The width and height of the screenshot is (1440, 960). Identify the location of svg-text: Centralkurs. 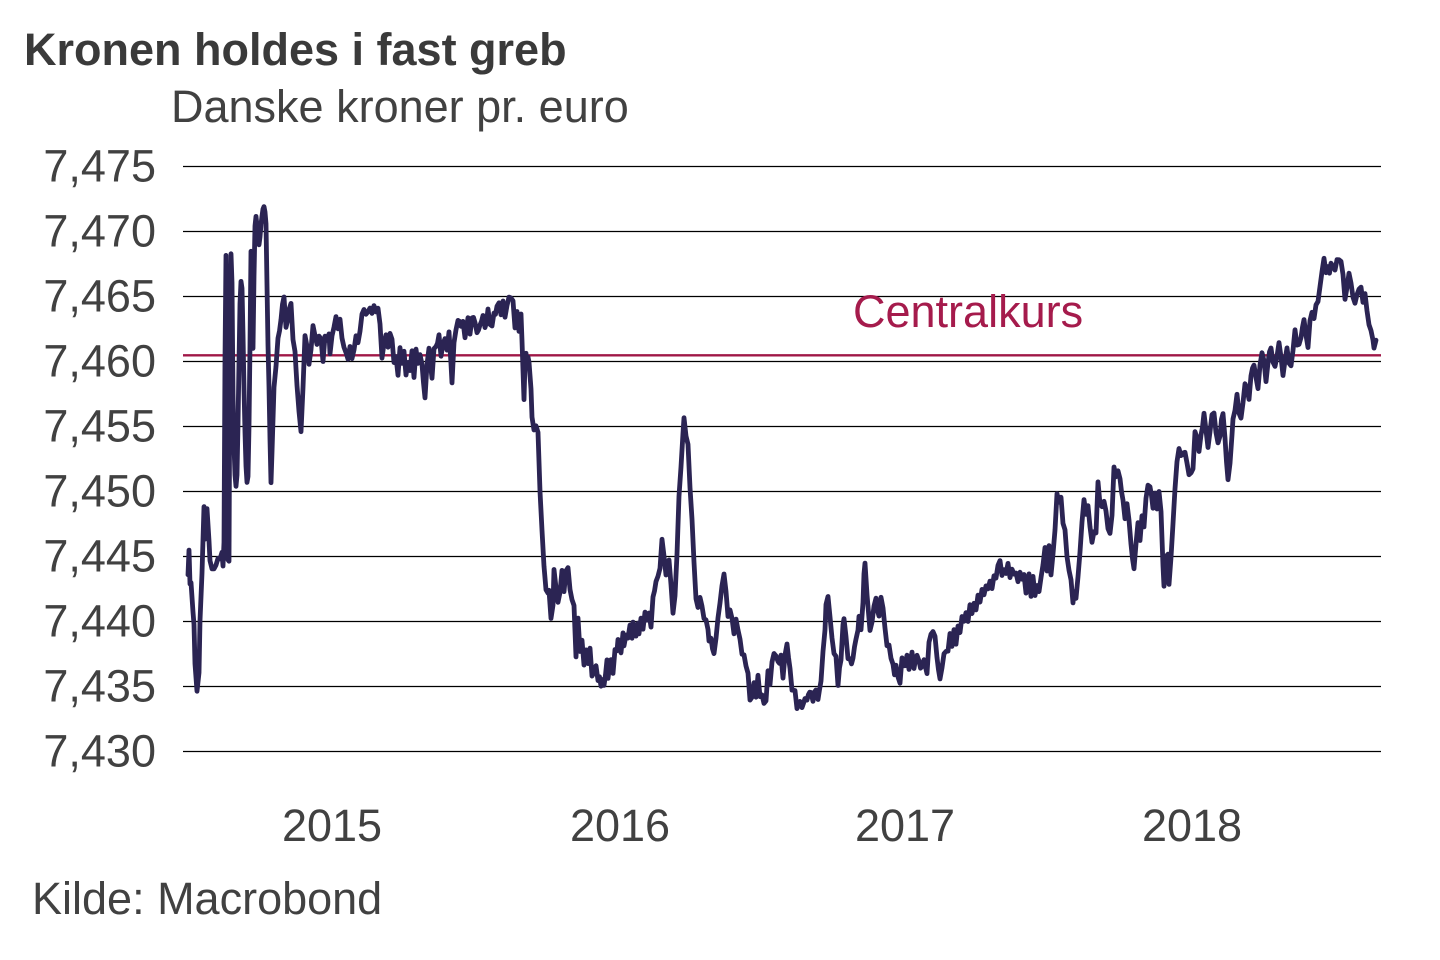
(968, 311).